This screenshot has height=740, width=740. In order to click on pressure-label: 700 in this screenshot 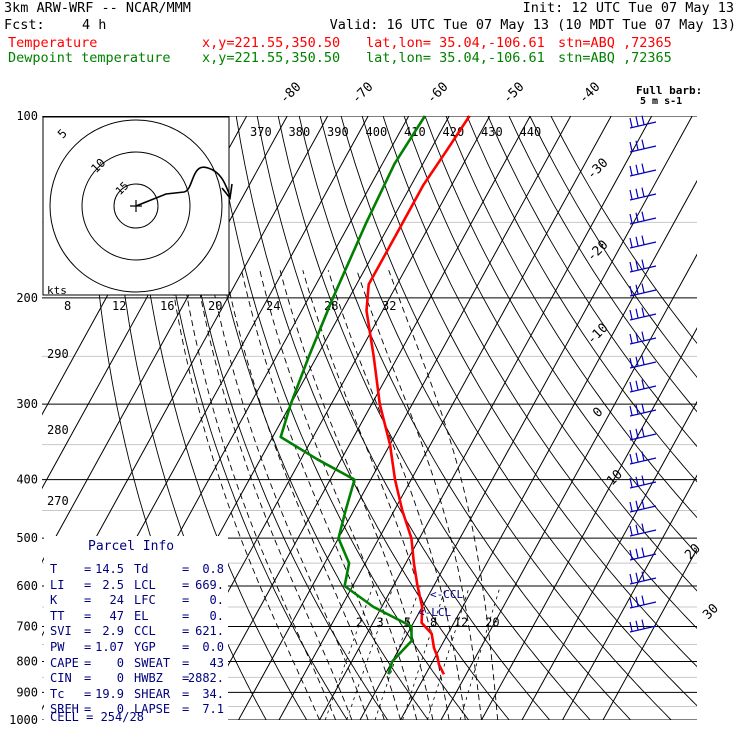, I will do `click(27, 626)`.